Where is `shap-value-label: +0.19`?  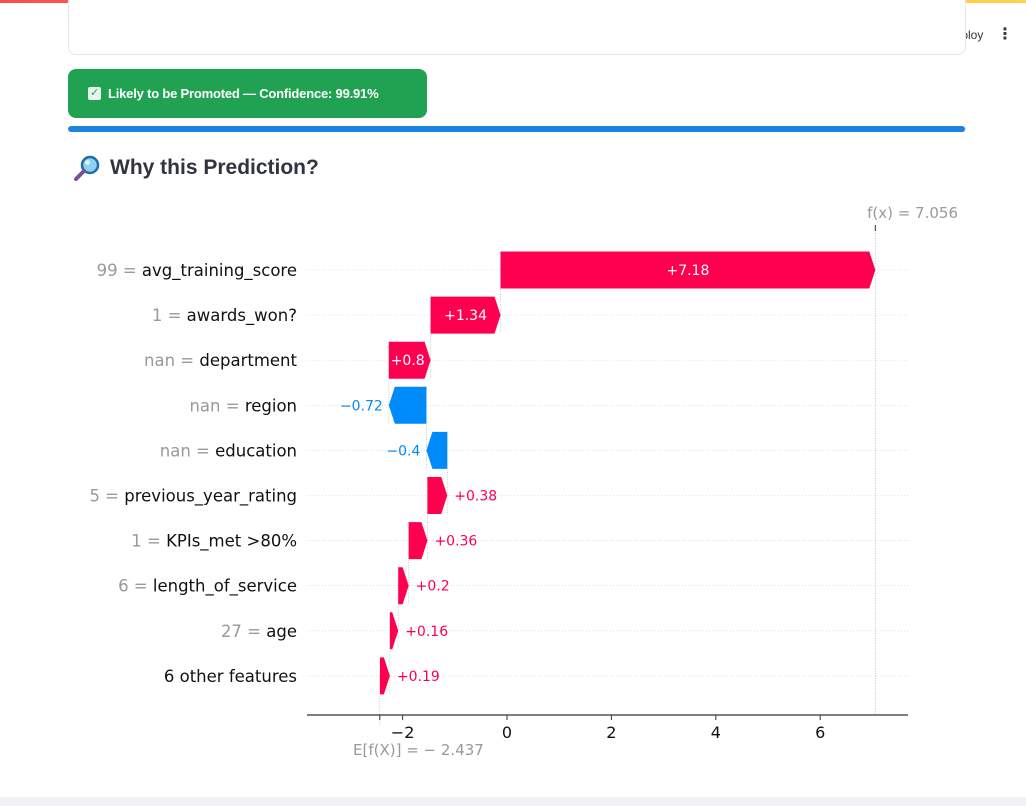
shap-value-label: +0.19 is located at coordinates (418, 677).